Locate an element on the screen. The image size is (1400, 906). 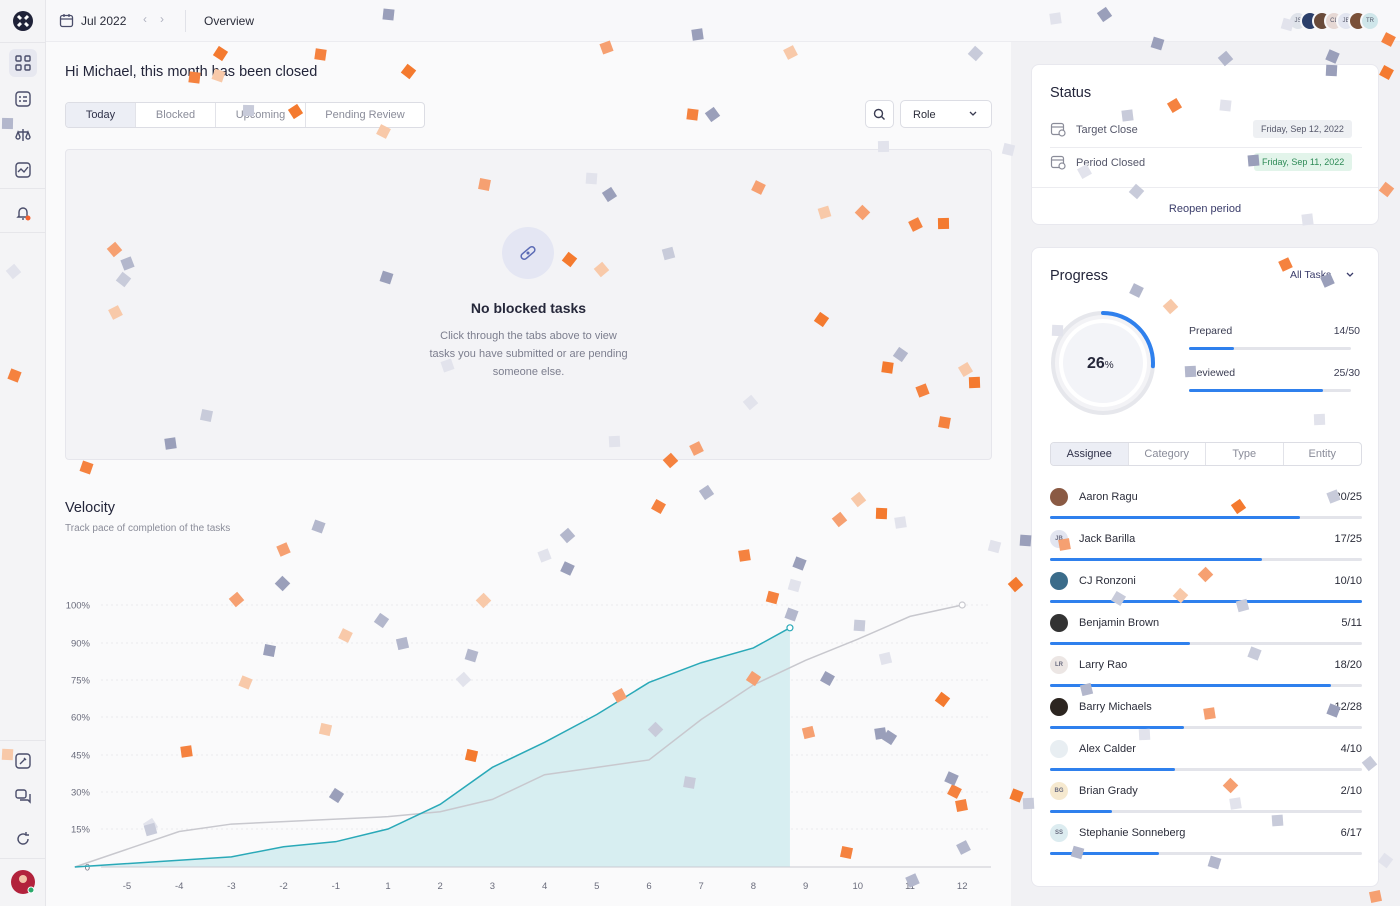
progress-donut is located at coordinates (1103, 363).